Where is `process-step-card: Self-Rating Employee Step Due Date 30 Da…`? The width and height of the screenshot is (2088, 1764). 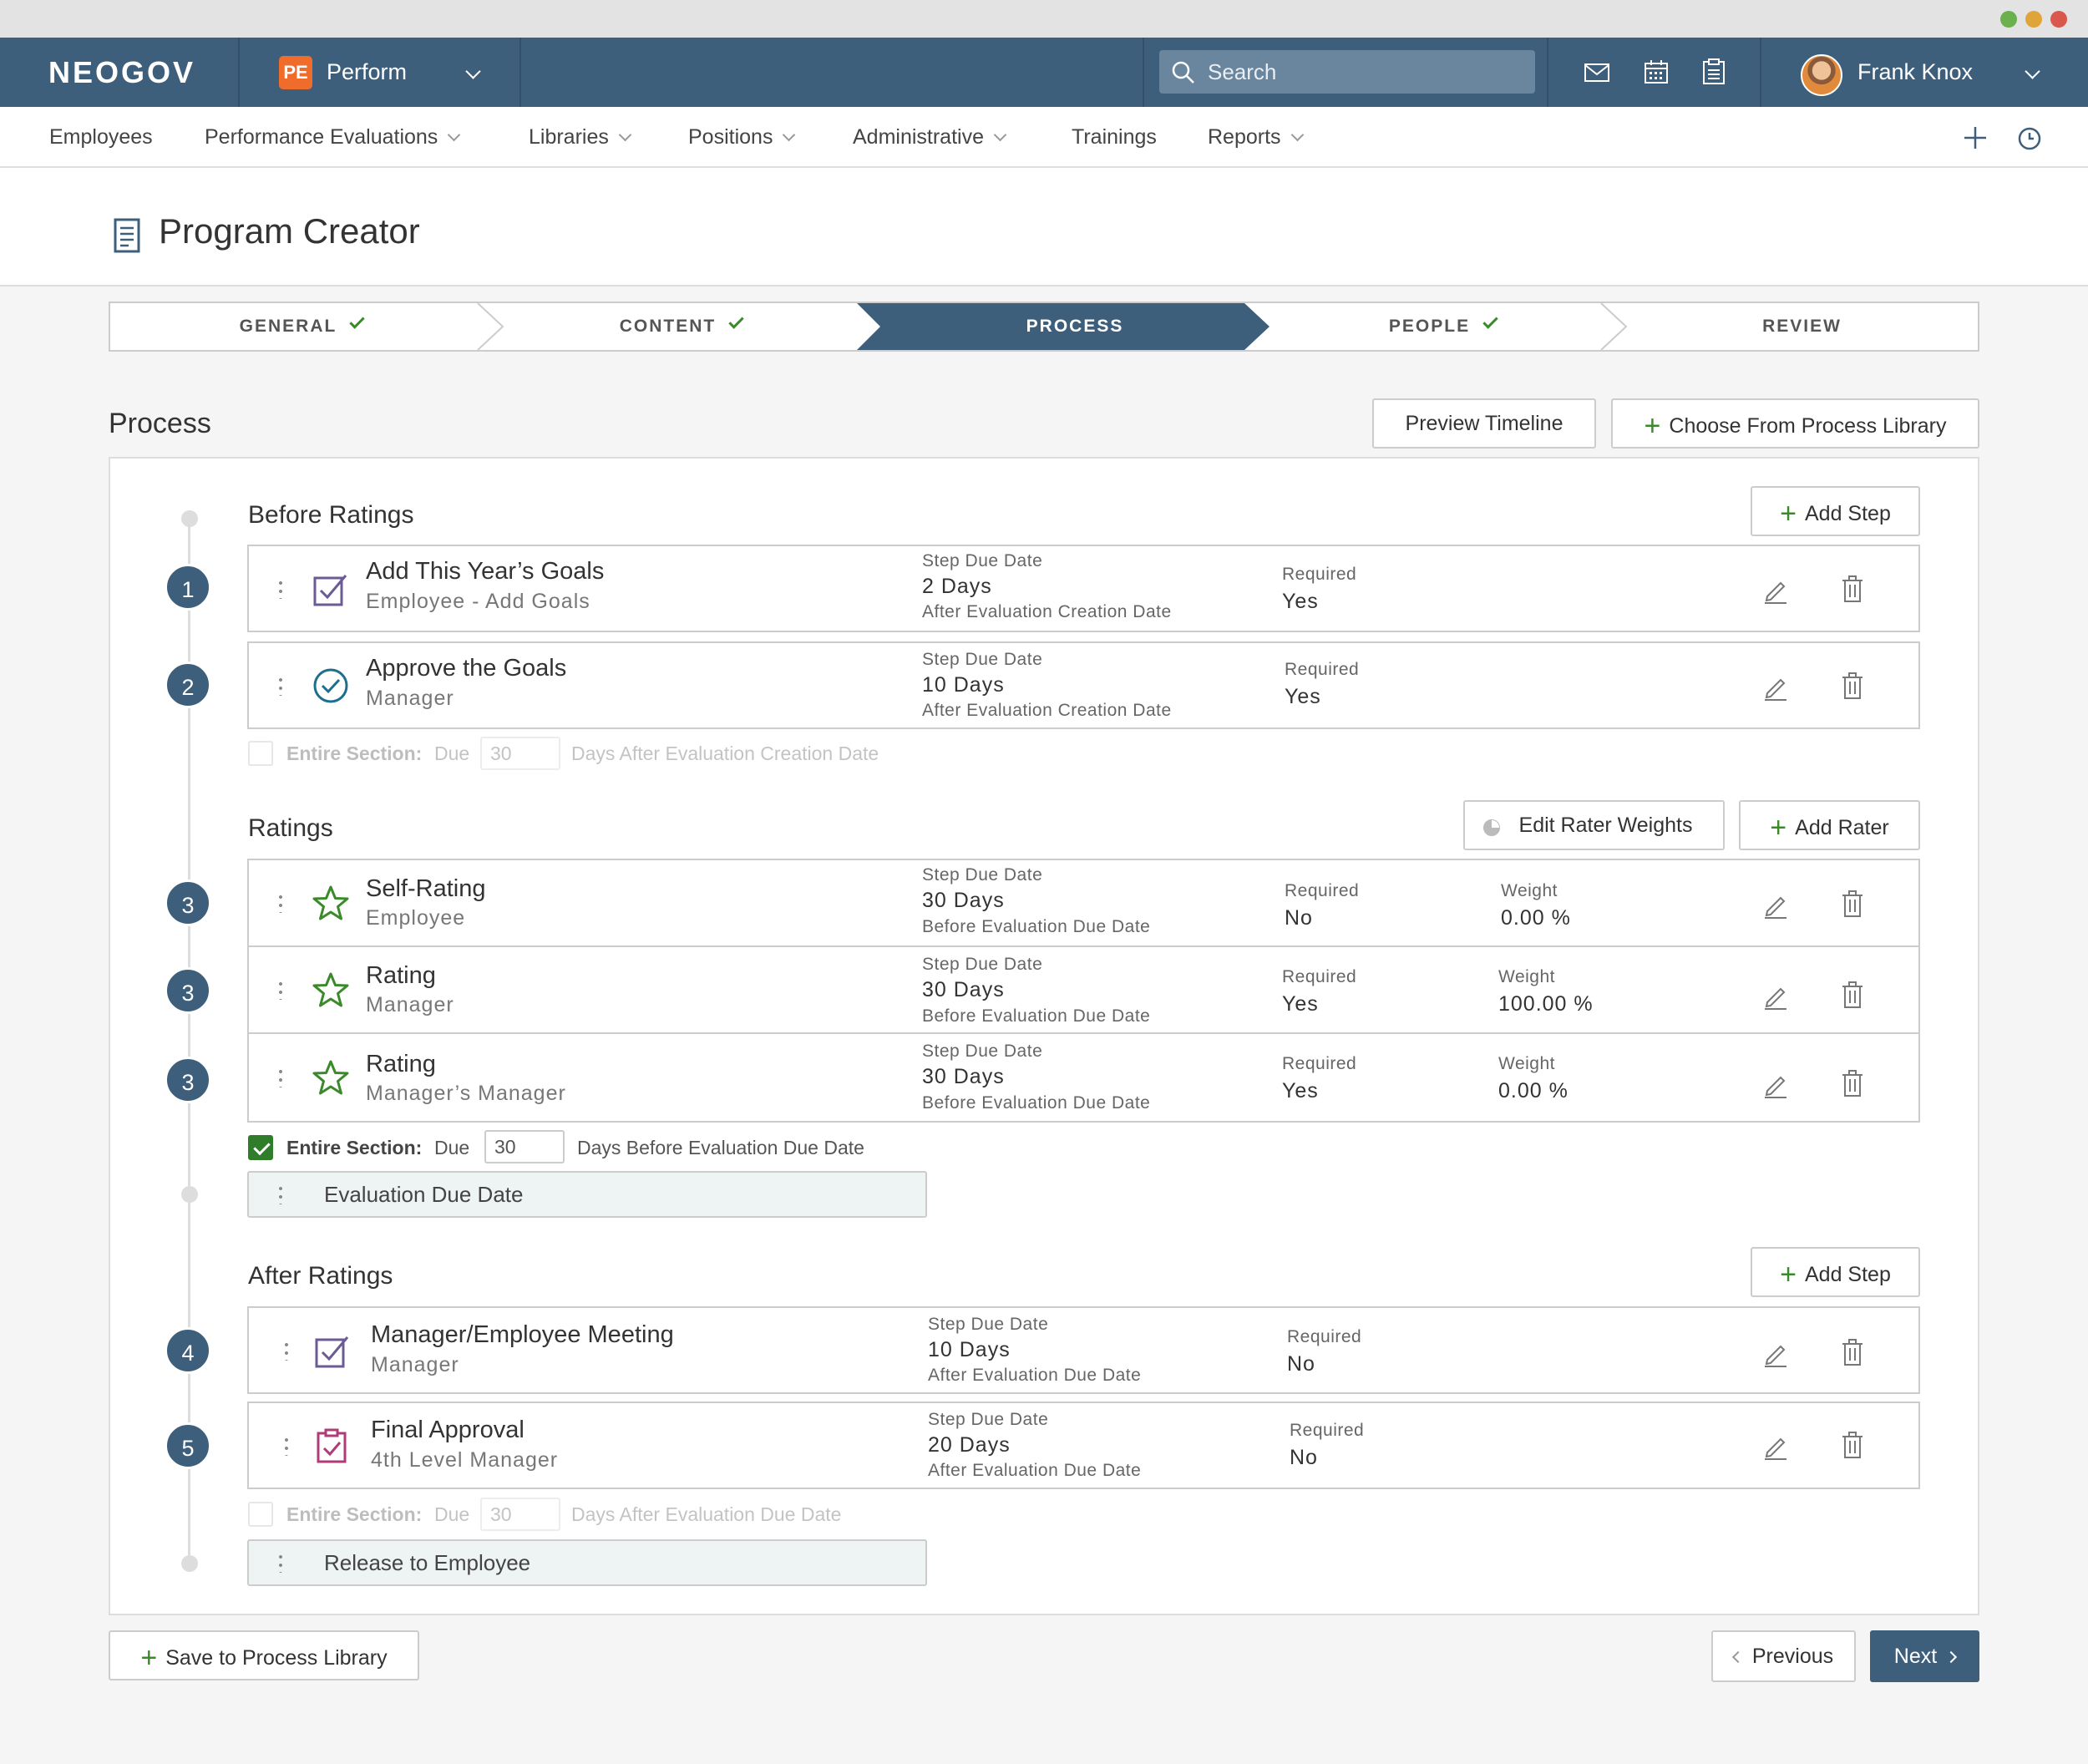
process-step-card: Self-Rating Employee Step Due Date 30 Da… is located at coordinates (1084, 903).